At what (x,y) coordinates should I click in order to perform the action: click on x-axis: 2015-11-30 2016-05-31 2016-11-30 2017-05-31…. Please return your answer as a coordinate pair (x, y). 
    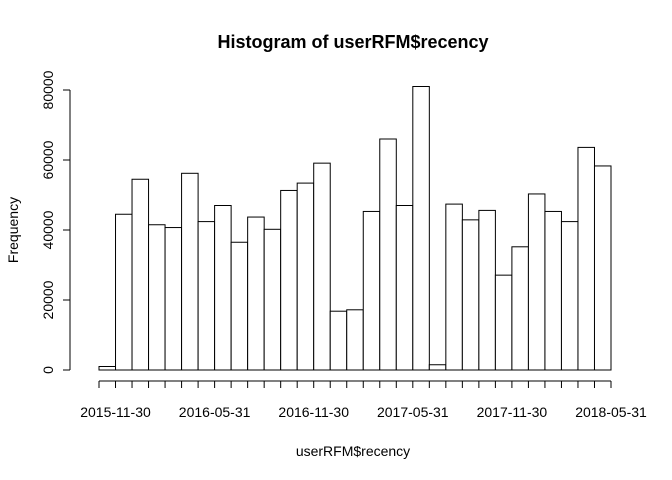
    Looking at the image, I should click on (363, 400).